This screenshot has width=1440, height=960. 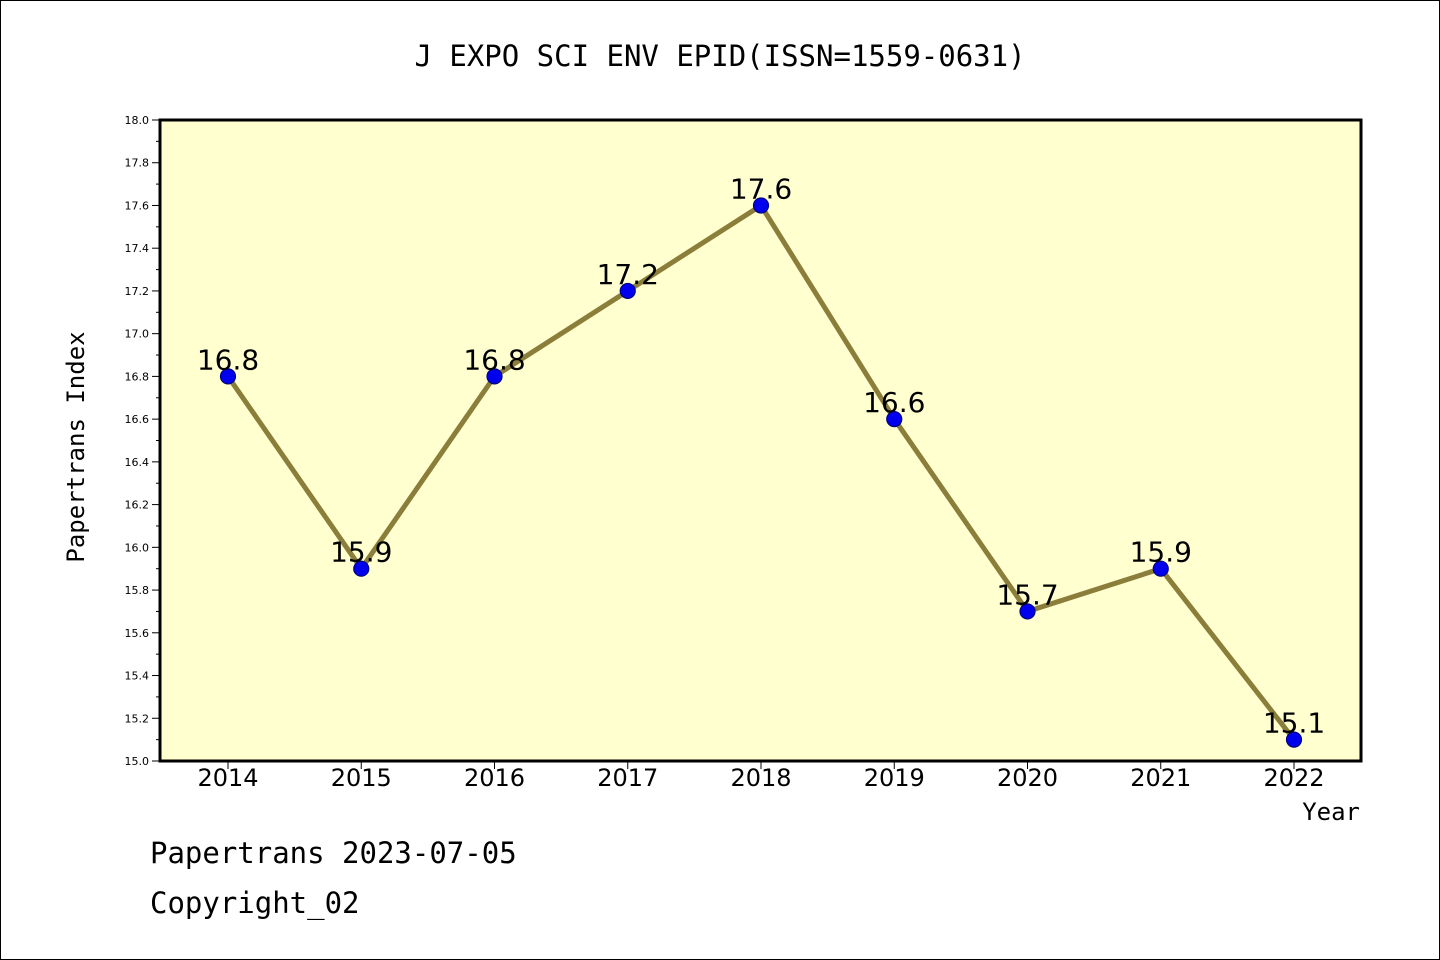 I want to click on y-tick-label: 17.2, so click(x=137, y=291).